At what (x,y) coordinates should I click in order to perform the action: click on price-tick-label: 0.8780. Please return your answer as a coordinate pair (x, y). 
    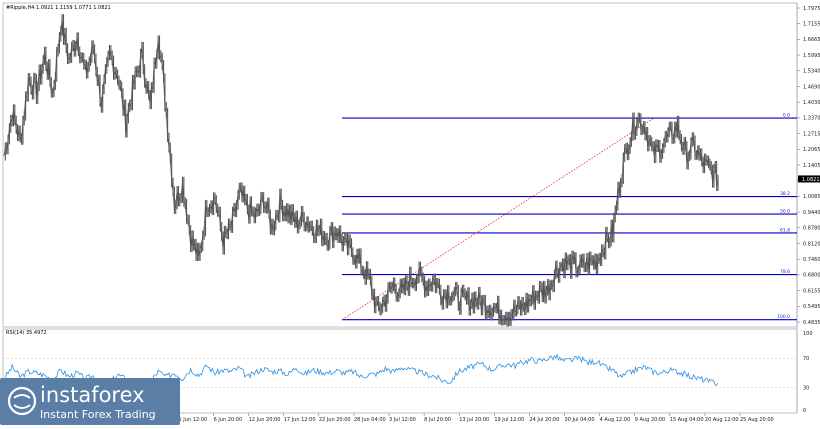
    Looking at the image, I should click on (811, 229).